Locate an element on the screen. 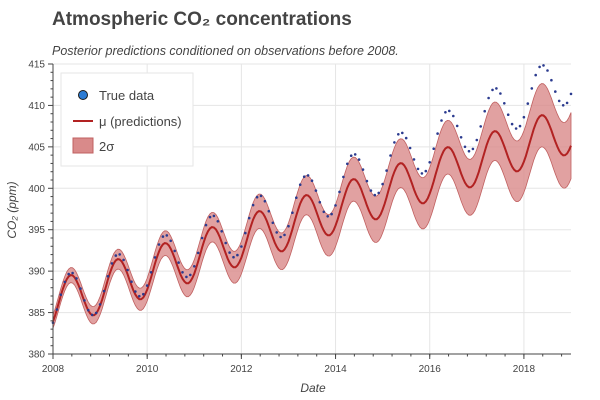 The height and width of the screenshot is (400, 600). x-tick-label: 2018 is located at coordinates (524, 369).